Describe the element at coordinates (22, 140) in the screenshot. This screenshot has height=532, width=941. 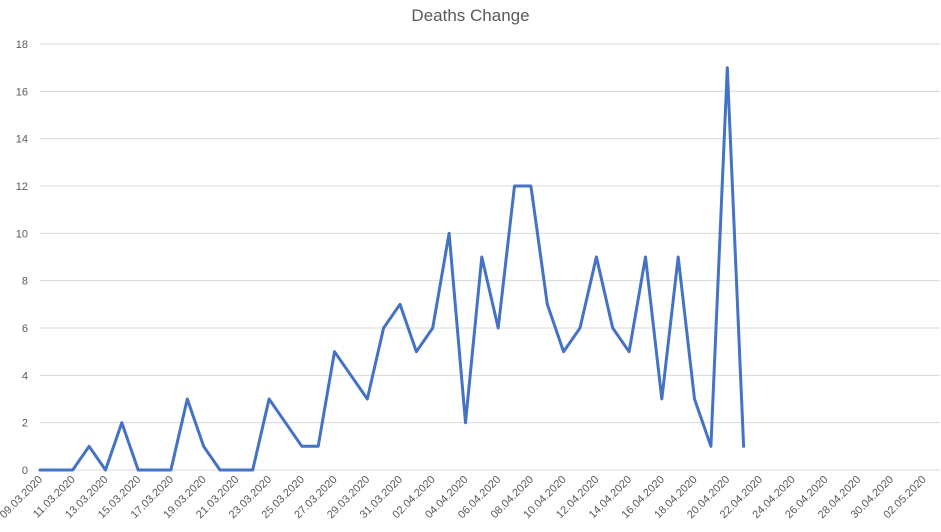
I see `y-tick-label: 14` at that location.